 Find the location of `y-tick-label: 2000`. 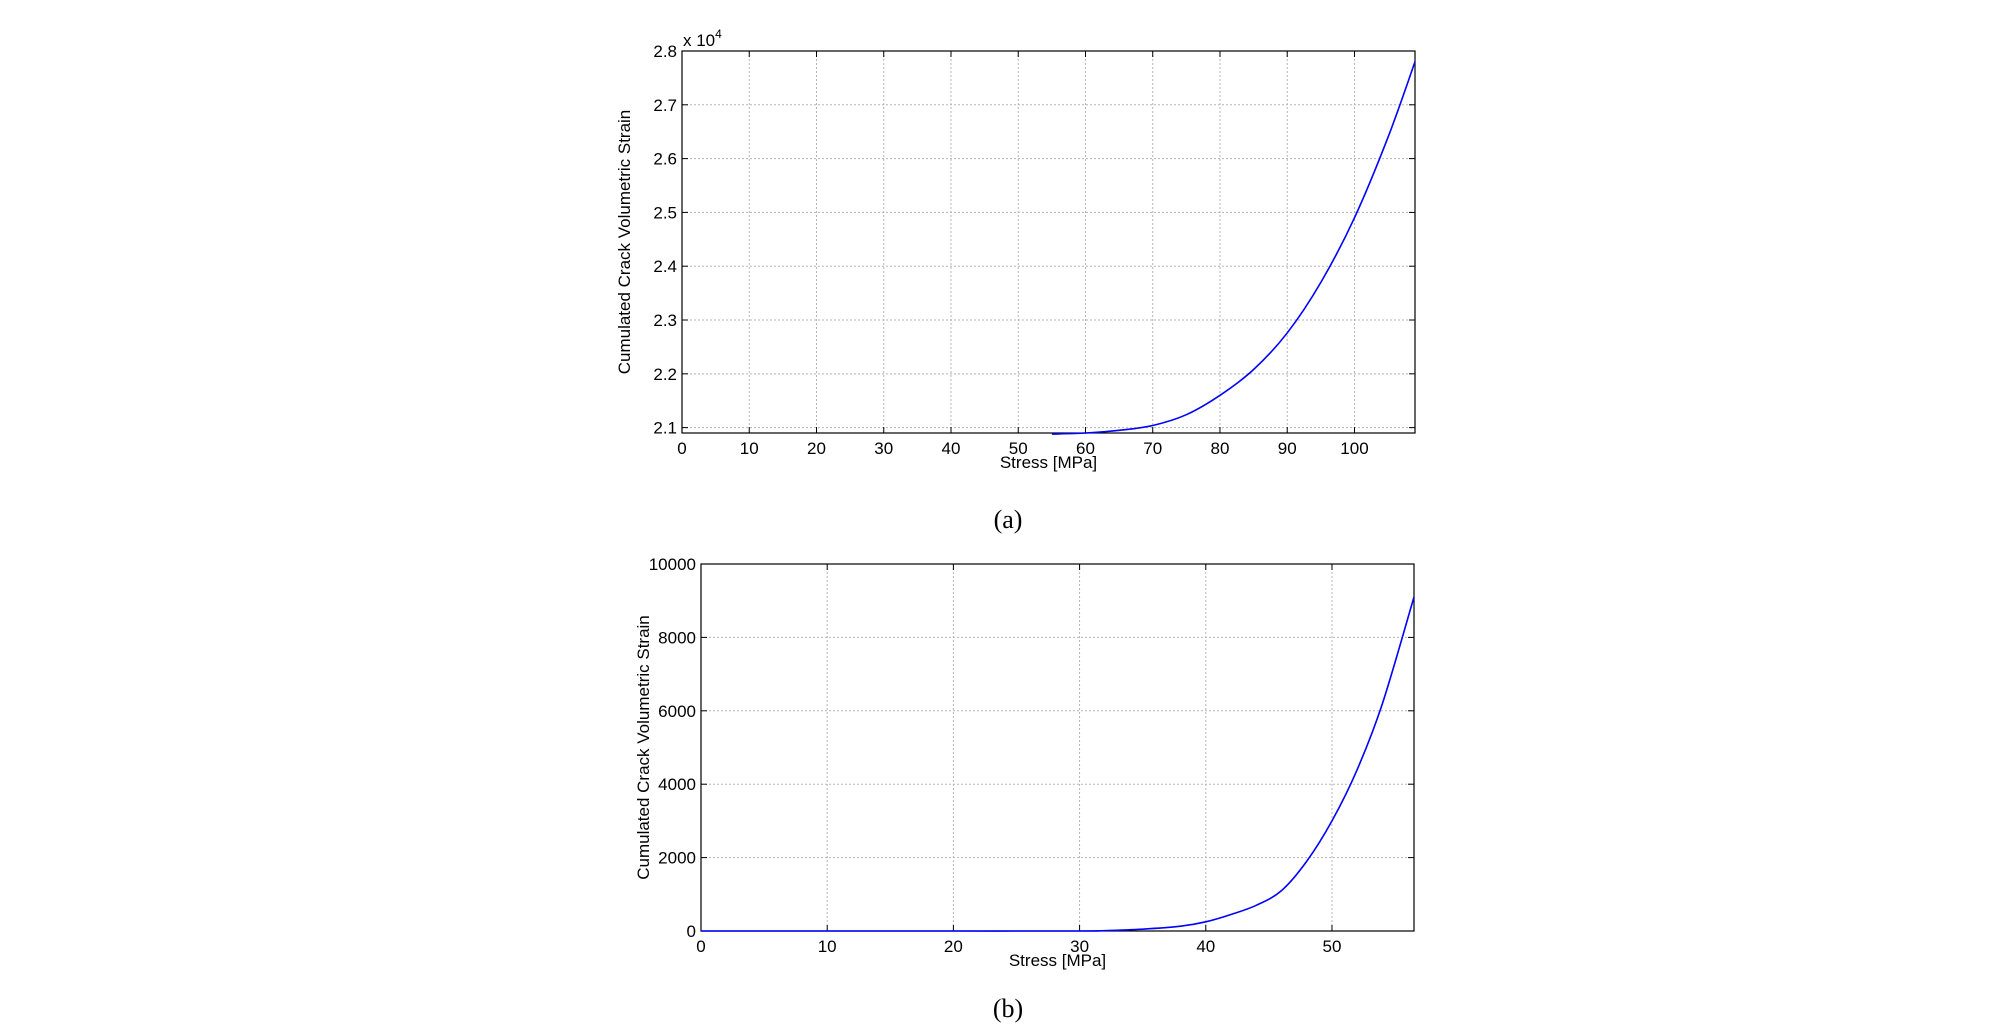

y-tick-label: 2000 is located at coordinates (677, 858).